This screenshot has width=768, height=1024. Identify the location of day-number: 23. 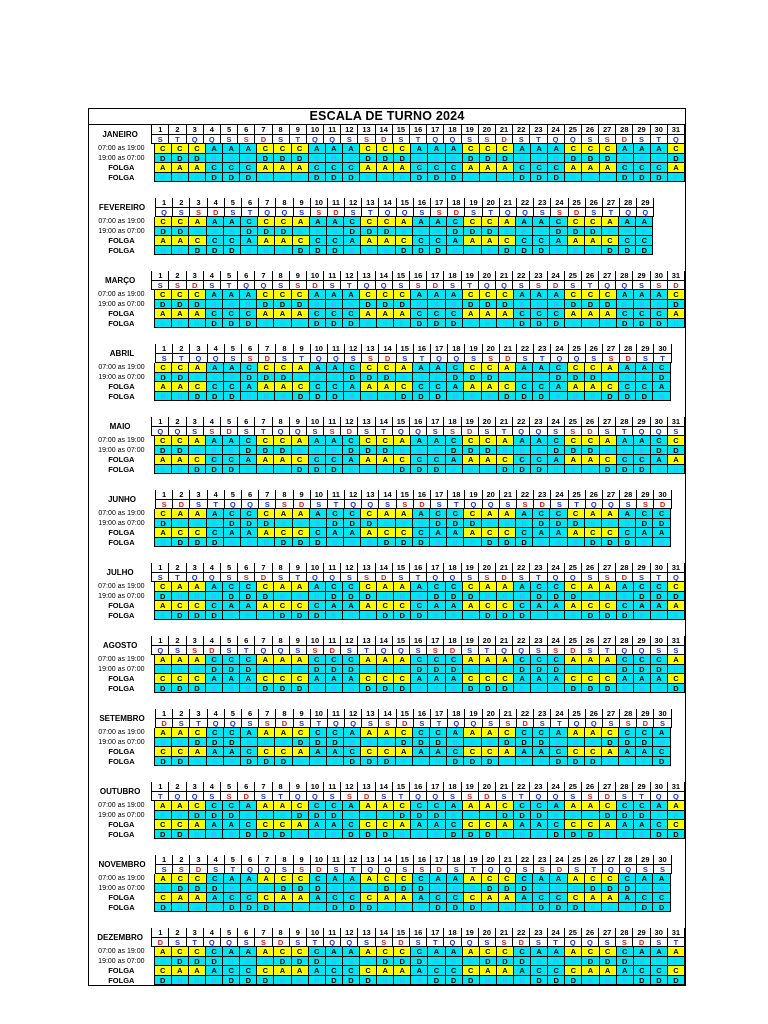
(539, 422).